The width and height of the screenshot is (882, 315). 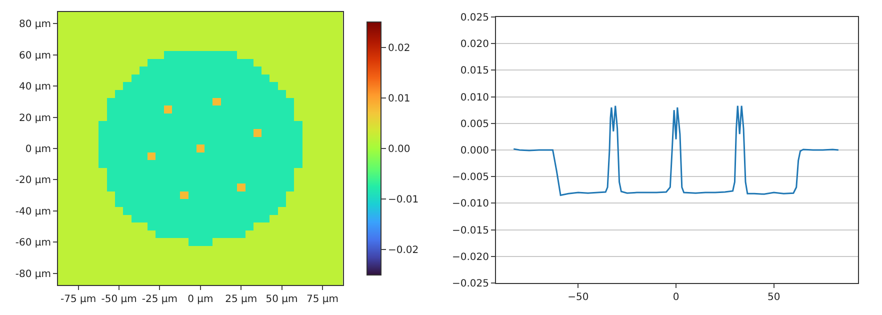 What do you see at coordinates (773, 297) in the screenshot?
I see `x-tick-label: 50` at bounding box center [773, 297].